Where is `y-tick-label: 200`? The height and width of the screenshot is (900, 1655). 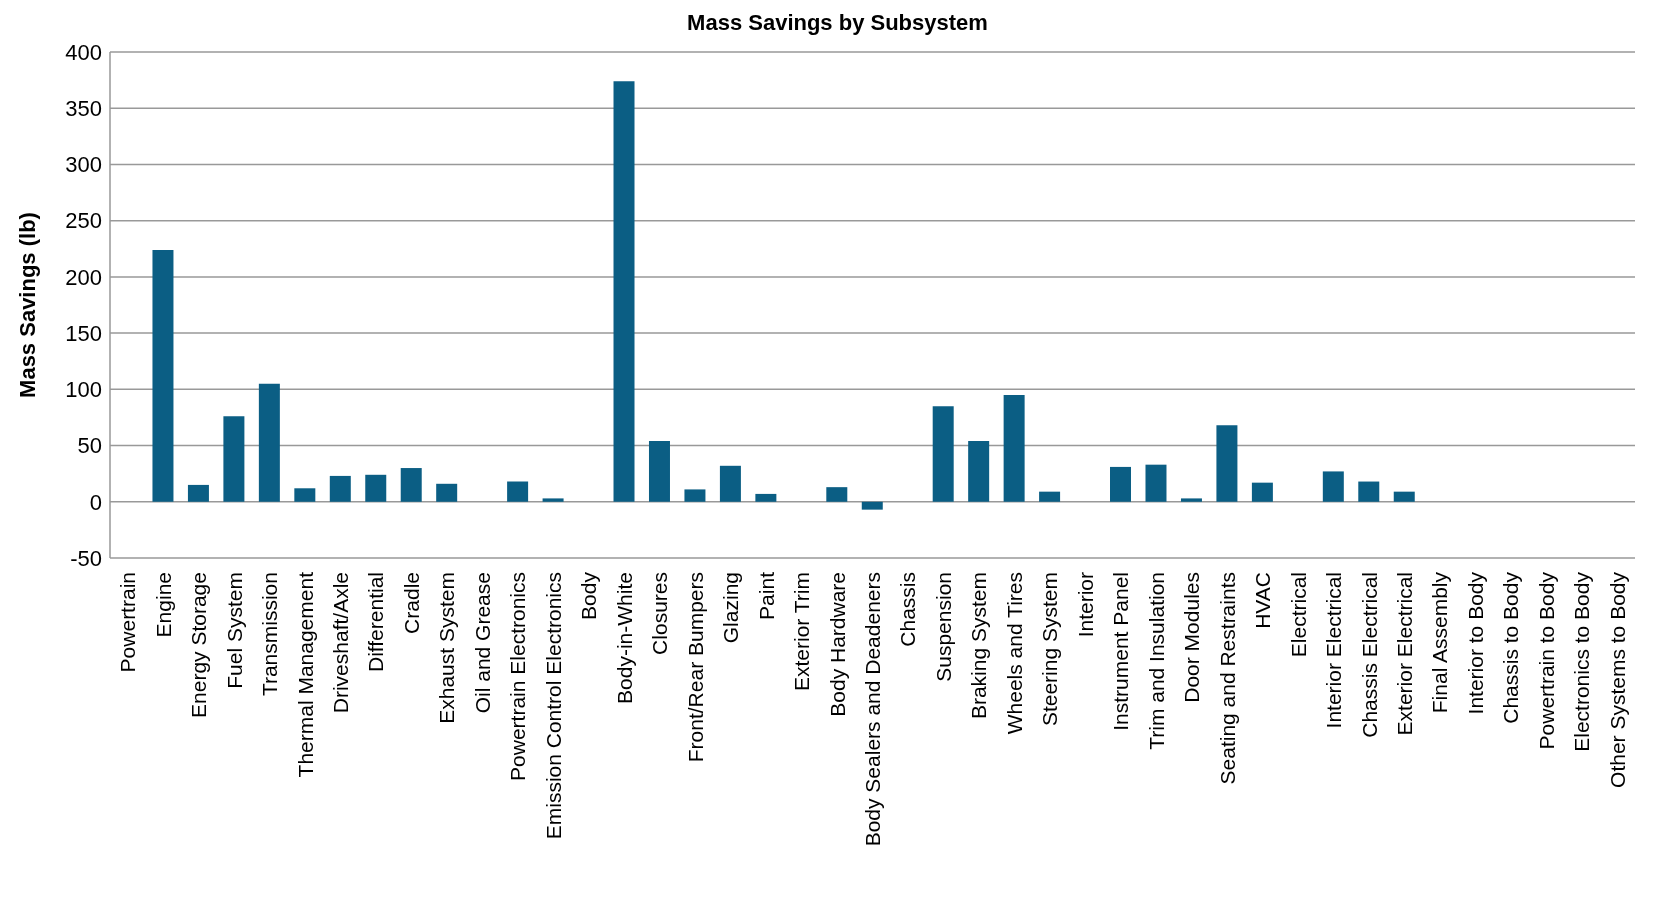
y-tick-label: 200 is located at coordinates (83, 277).